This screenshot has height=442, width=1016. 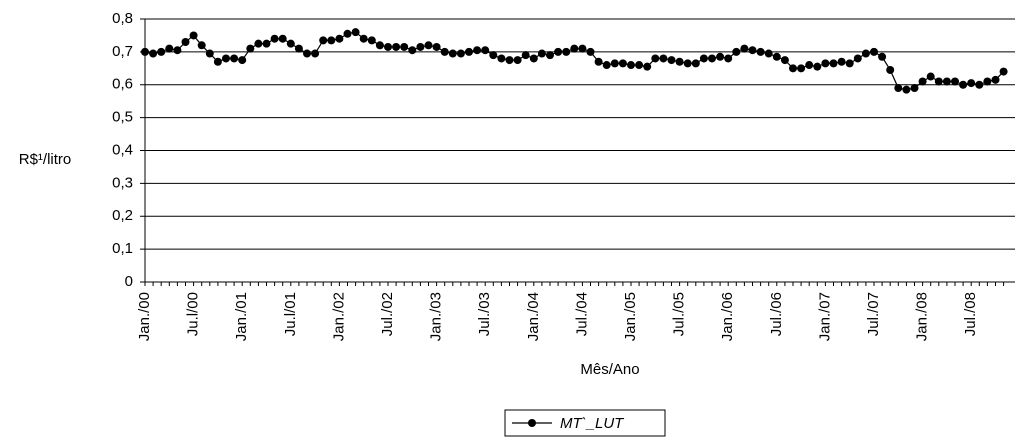 I want to click on legend-box, so click(x=585, y=423).